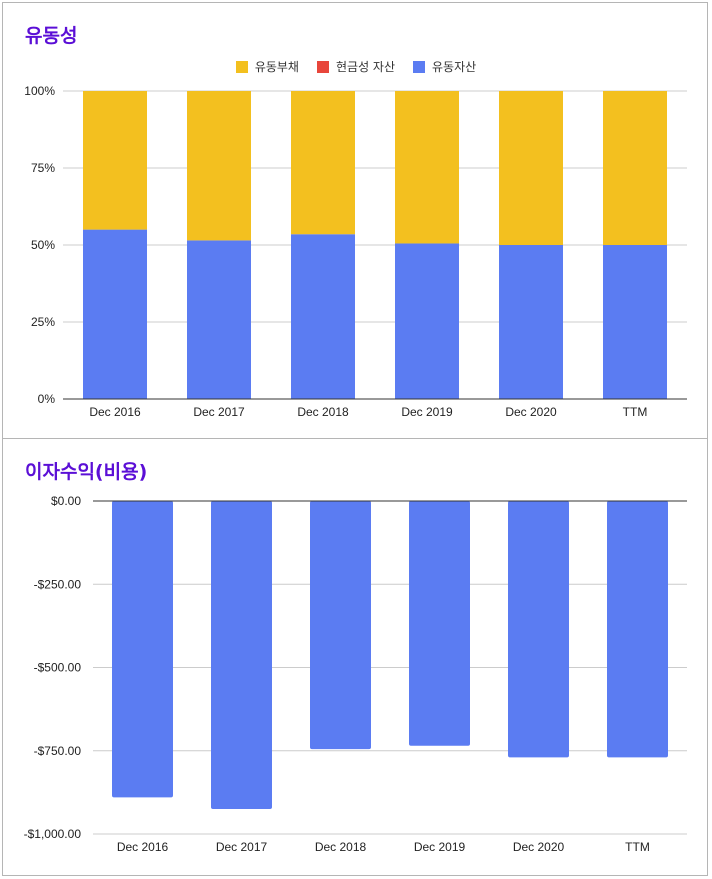 This screenshot has width=712, height=879. What do you see at coordinates (419, 66) in the screenshot?
I see `legend-swatch-current-assets` at bounding box center [419, 66].